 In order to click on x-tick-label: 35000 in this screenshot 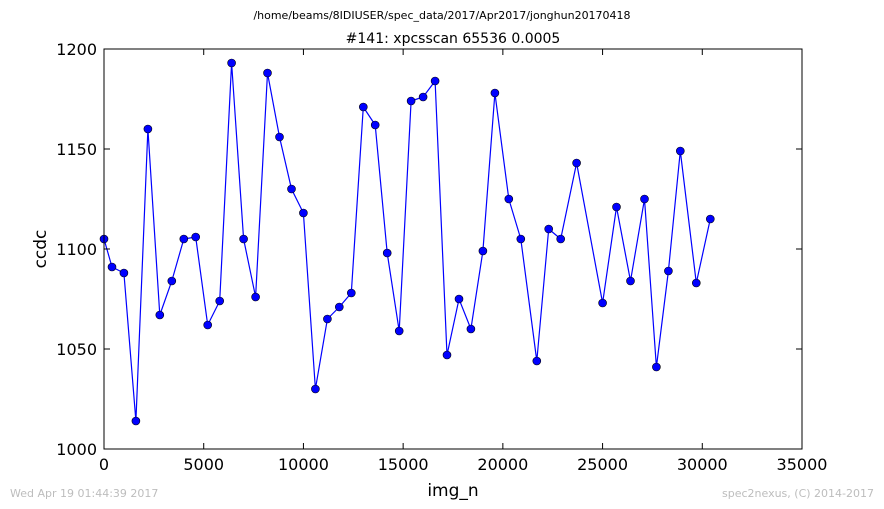, I will do `click(802, 464)`.